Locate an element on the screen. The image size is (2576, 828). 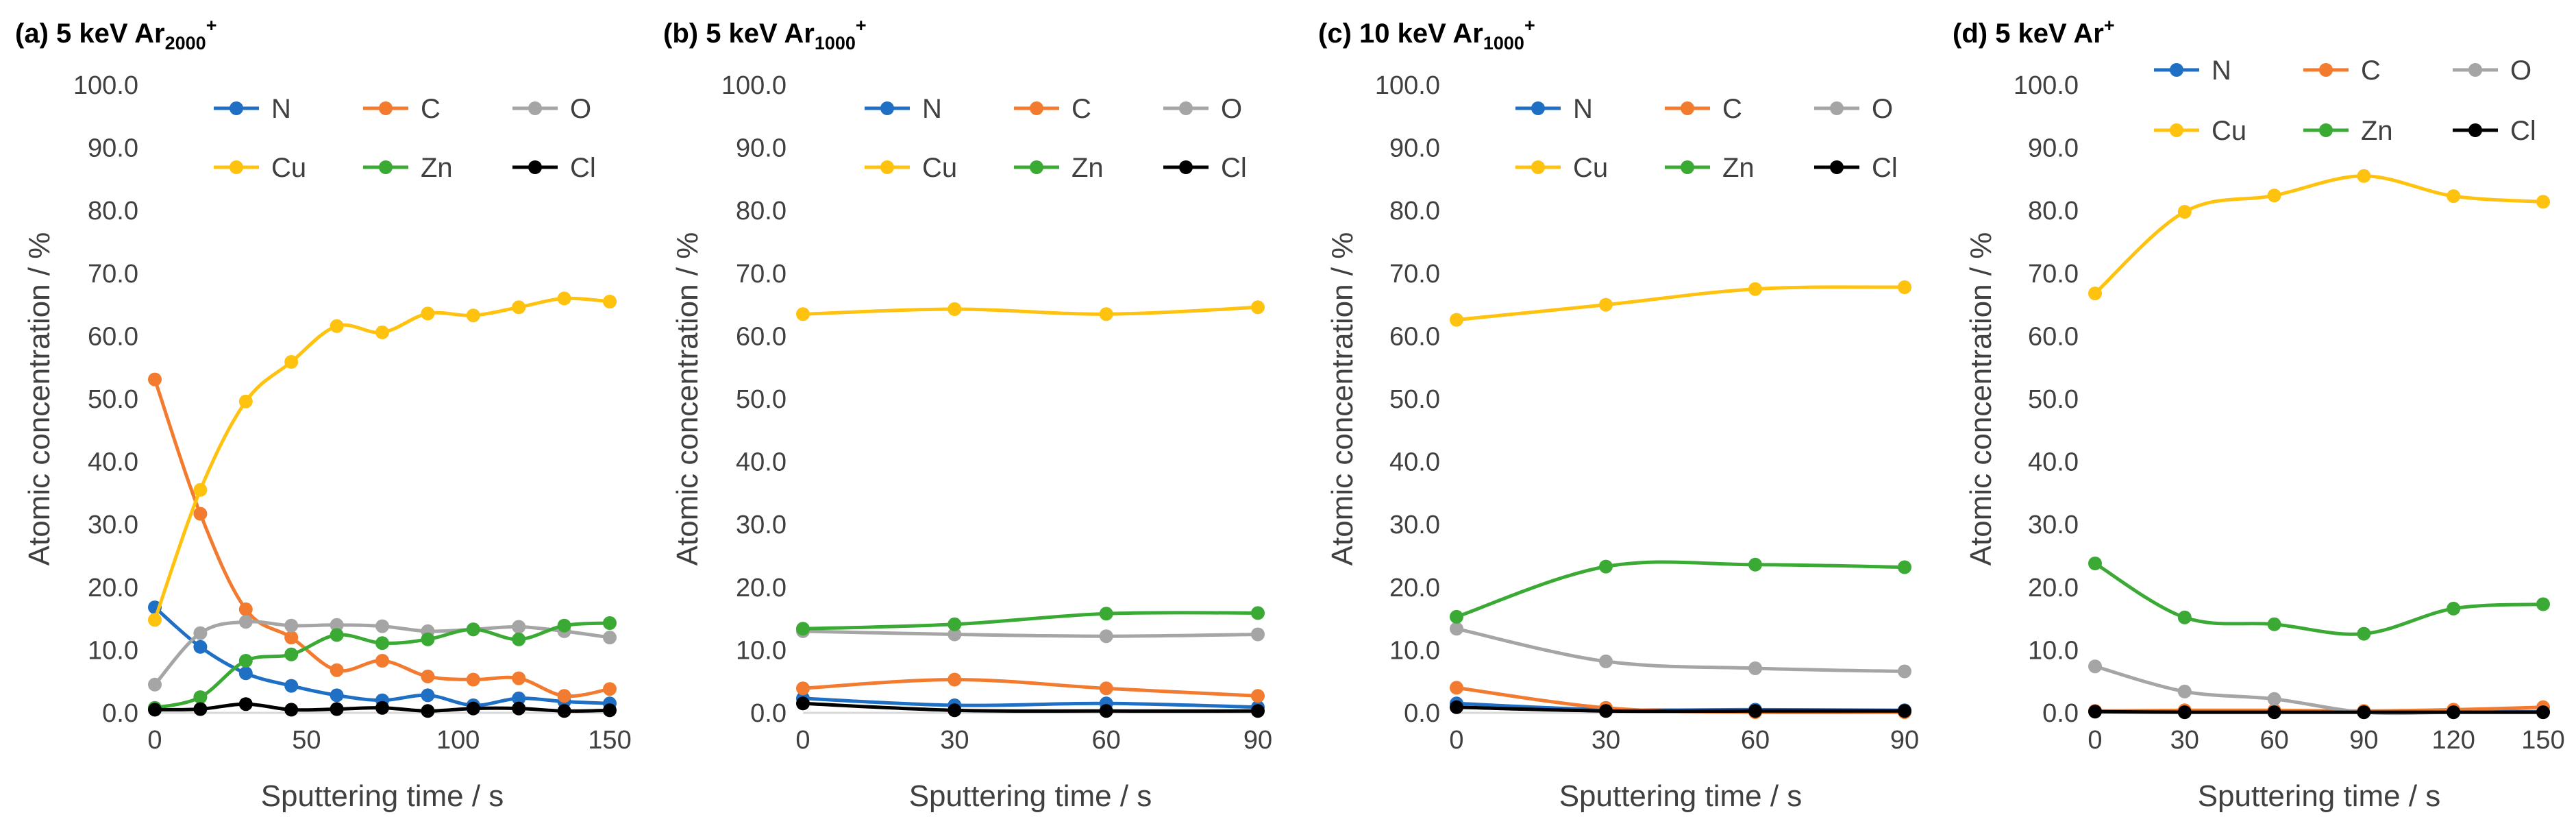
legend-label: O is located at coordinates (580, 109).